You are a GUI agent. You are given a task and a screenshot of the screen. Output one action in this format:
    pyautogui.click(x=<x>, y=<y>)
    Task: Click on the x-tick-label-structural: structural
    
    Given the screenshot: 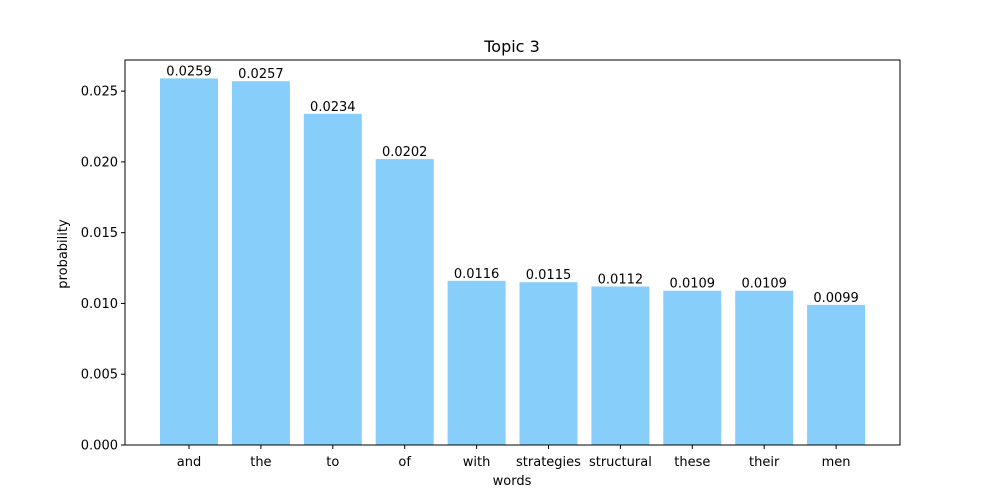 What is the action you would take?
    pyautogui.click(x=620, y=462)
    